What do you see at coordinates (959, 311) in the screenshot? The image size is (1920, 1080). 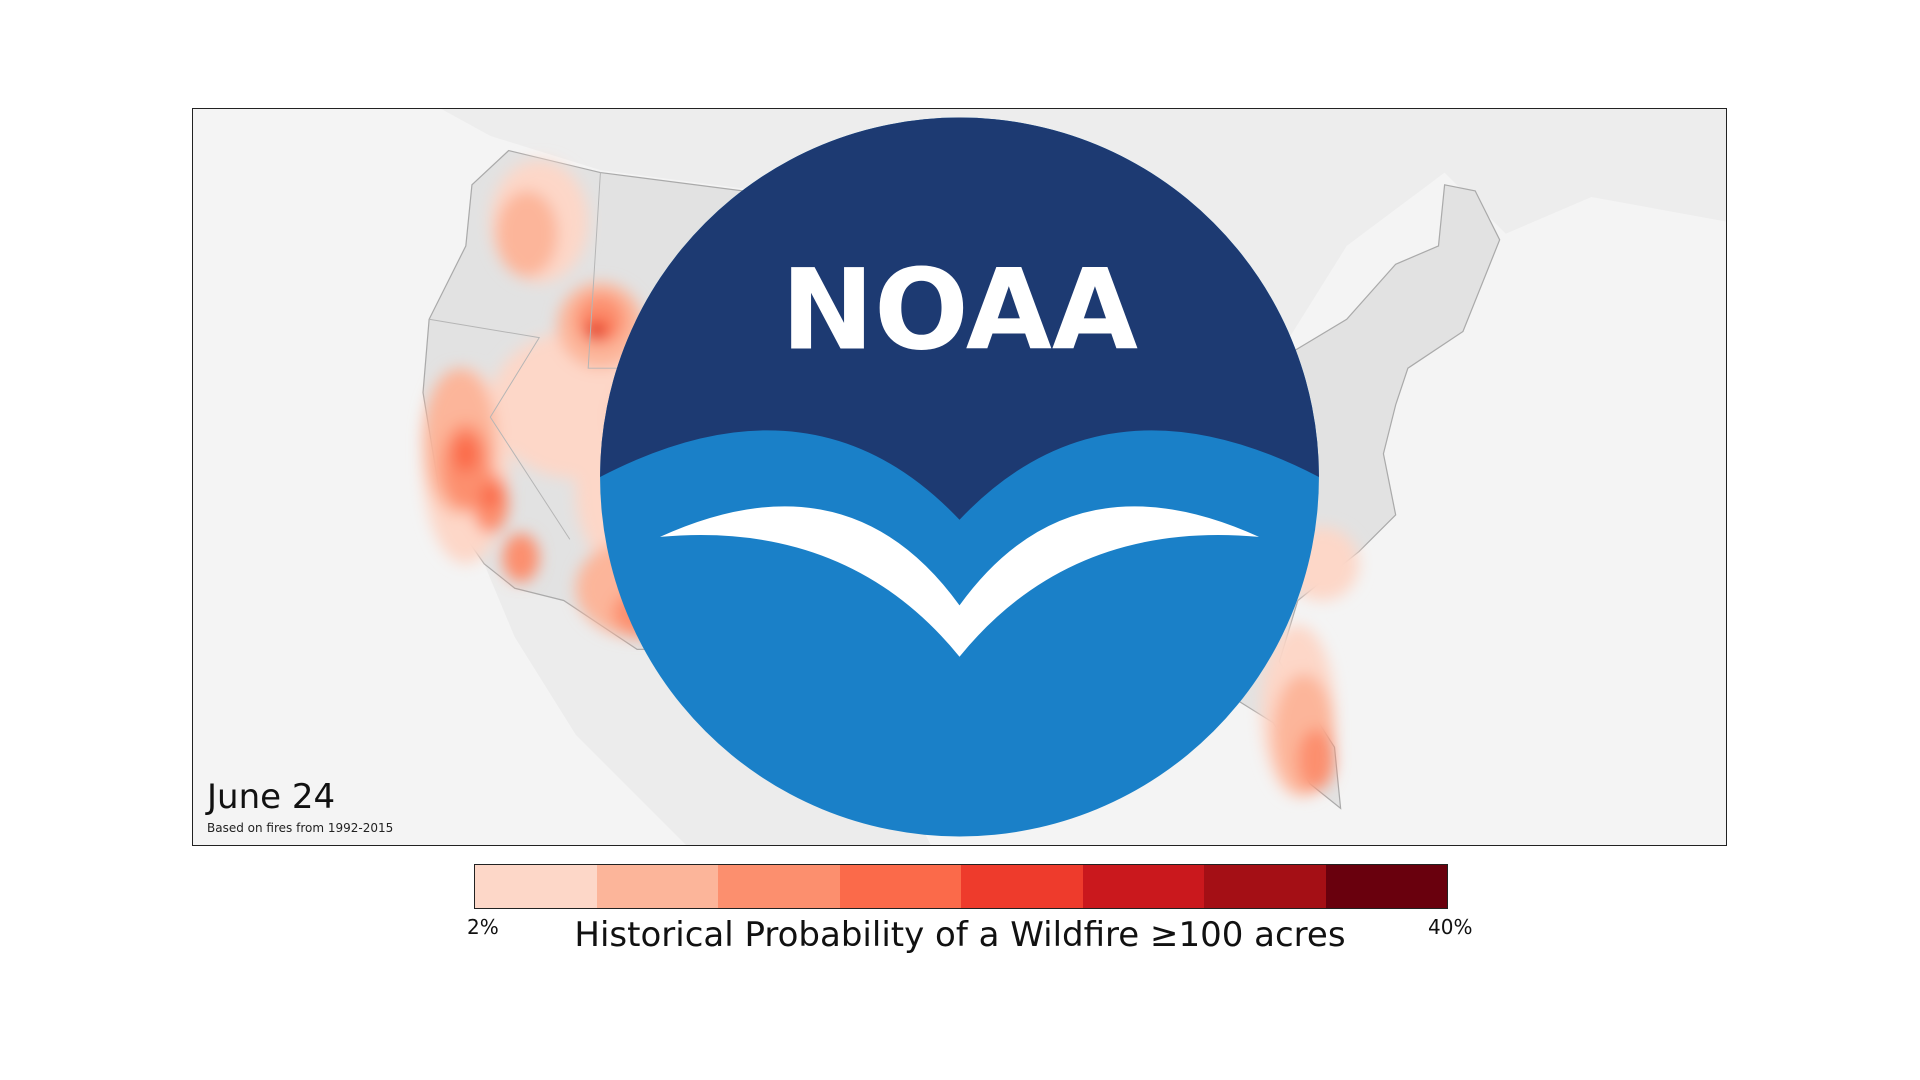 I see `svg-text: NOAA` at bounding box center [959, 311].